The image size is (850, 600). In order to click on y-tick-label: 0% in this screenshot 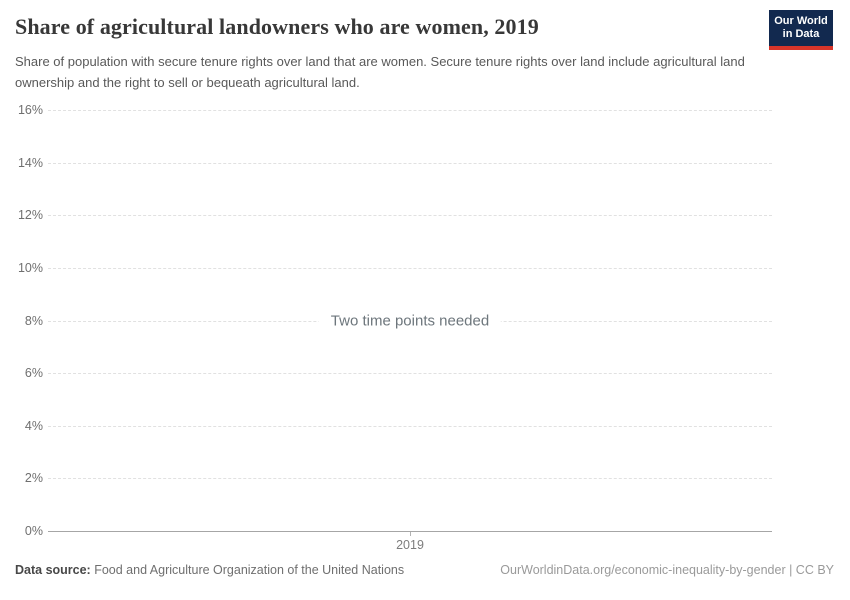, I will do `click(33, 531)`.